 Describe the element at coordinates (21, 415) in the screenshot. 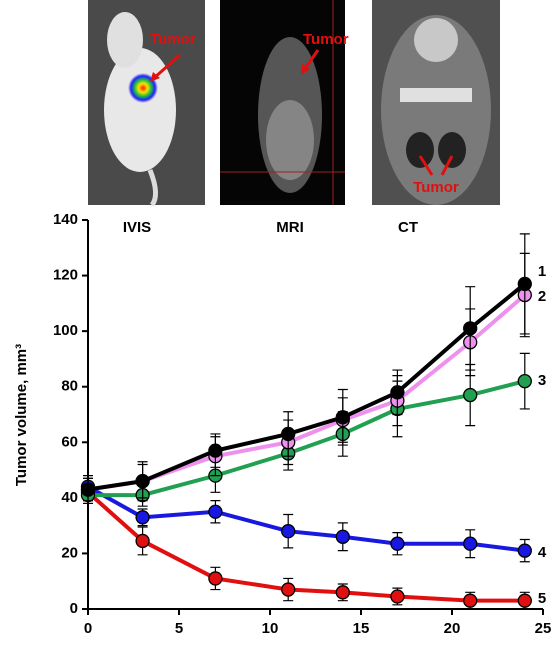

I see `y-axis-label: Tumor volume, mm³` at that location.